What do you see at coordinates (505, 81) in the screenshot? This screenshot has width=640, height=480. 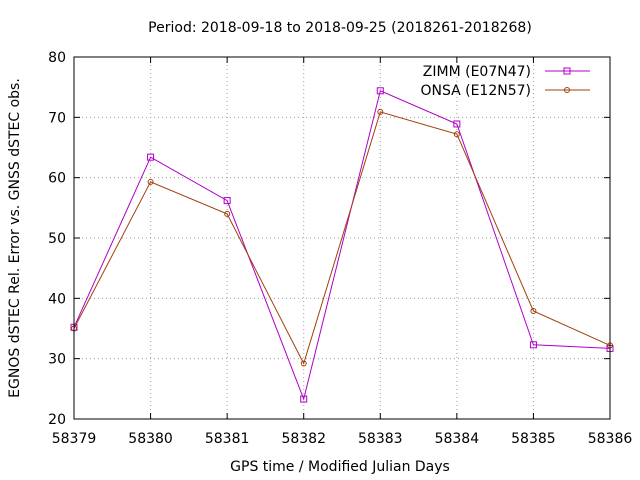 I see `legend: ZIMM (E07N47) ONSA (E12N57)` at bounding box center [505, 81].